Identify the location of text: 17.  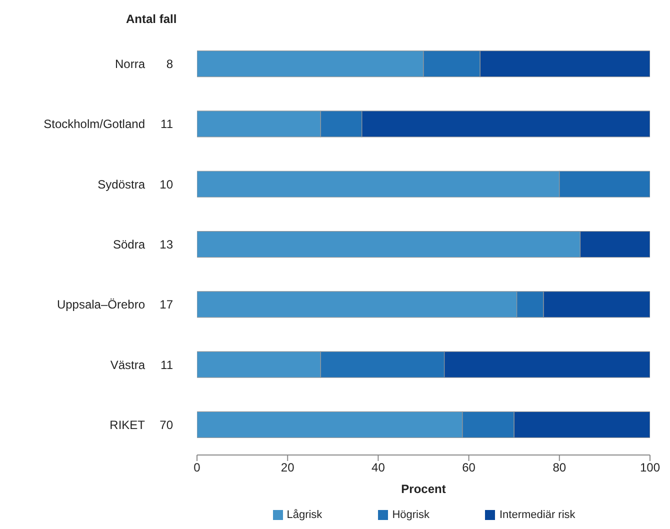
(167, 305).